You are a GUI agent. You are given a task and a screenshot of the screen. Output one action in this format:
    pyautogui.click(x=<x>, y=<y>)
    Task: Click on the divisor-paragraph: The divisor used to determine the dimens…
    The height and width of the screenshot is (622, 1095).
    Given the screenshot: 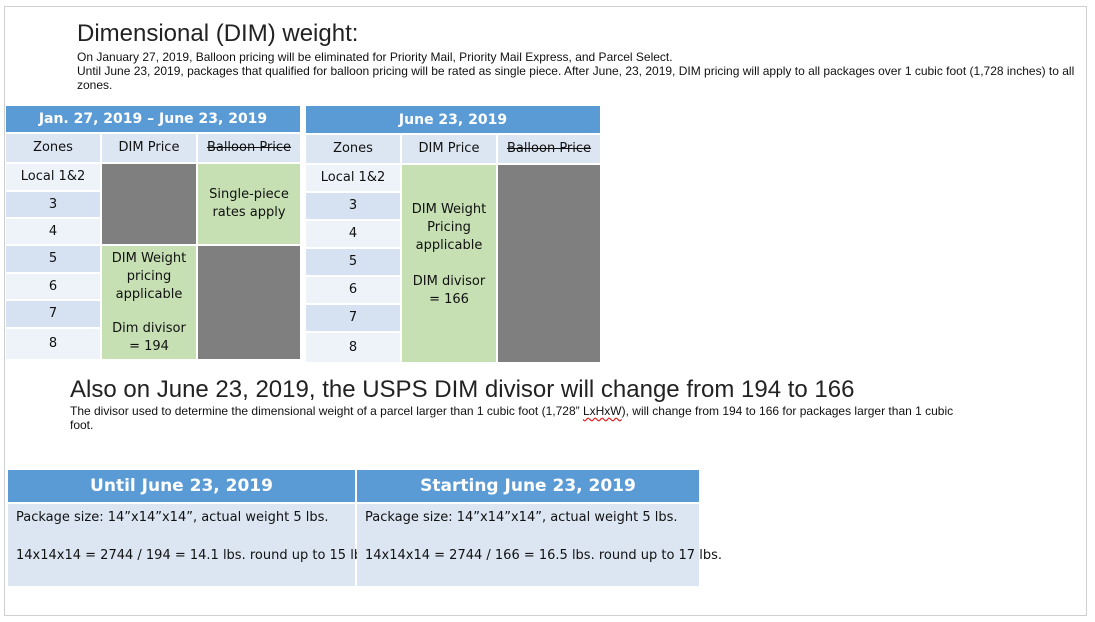 What is the action you would take?
    pyautogui.click(x=515, y=418)
    